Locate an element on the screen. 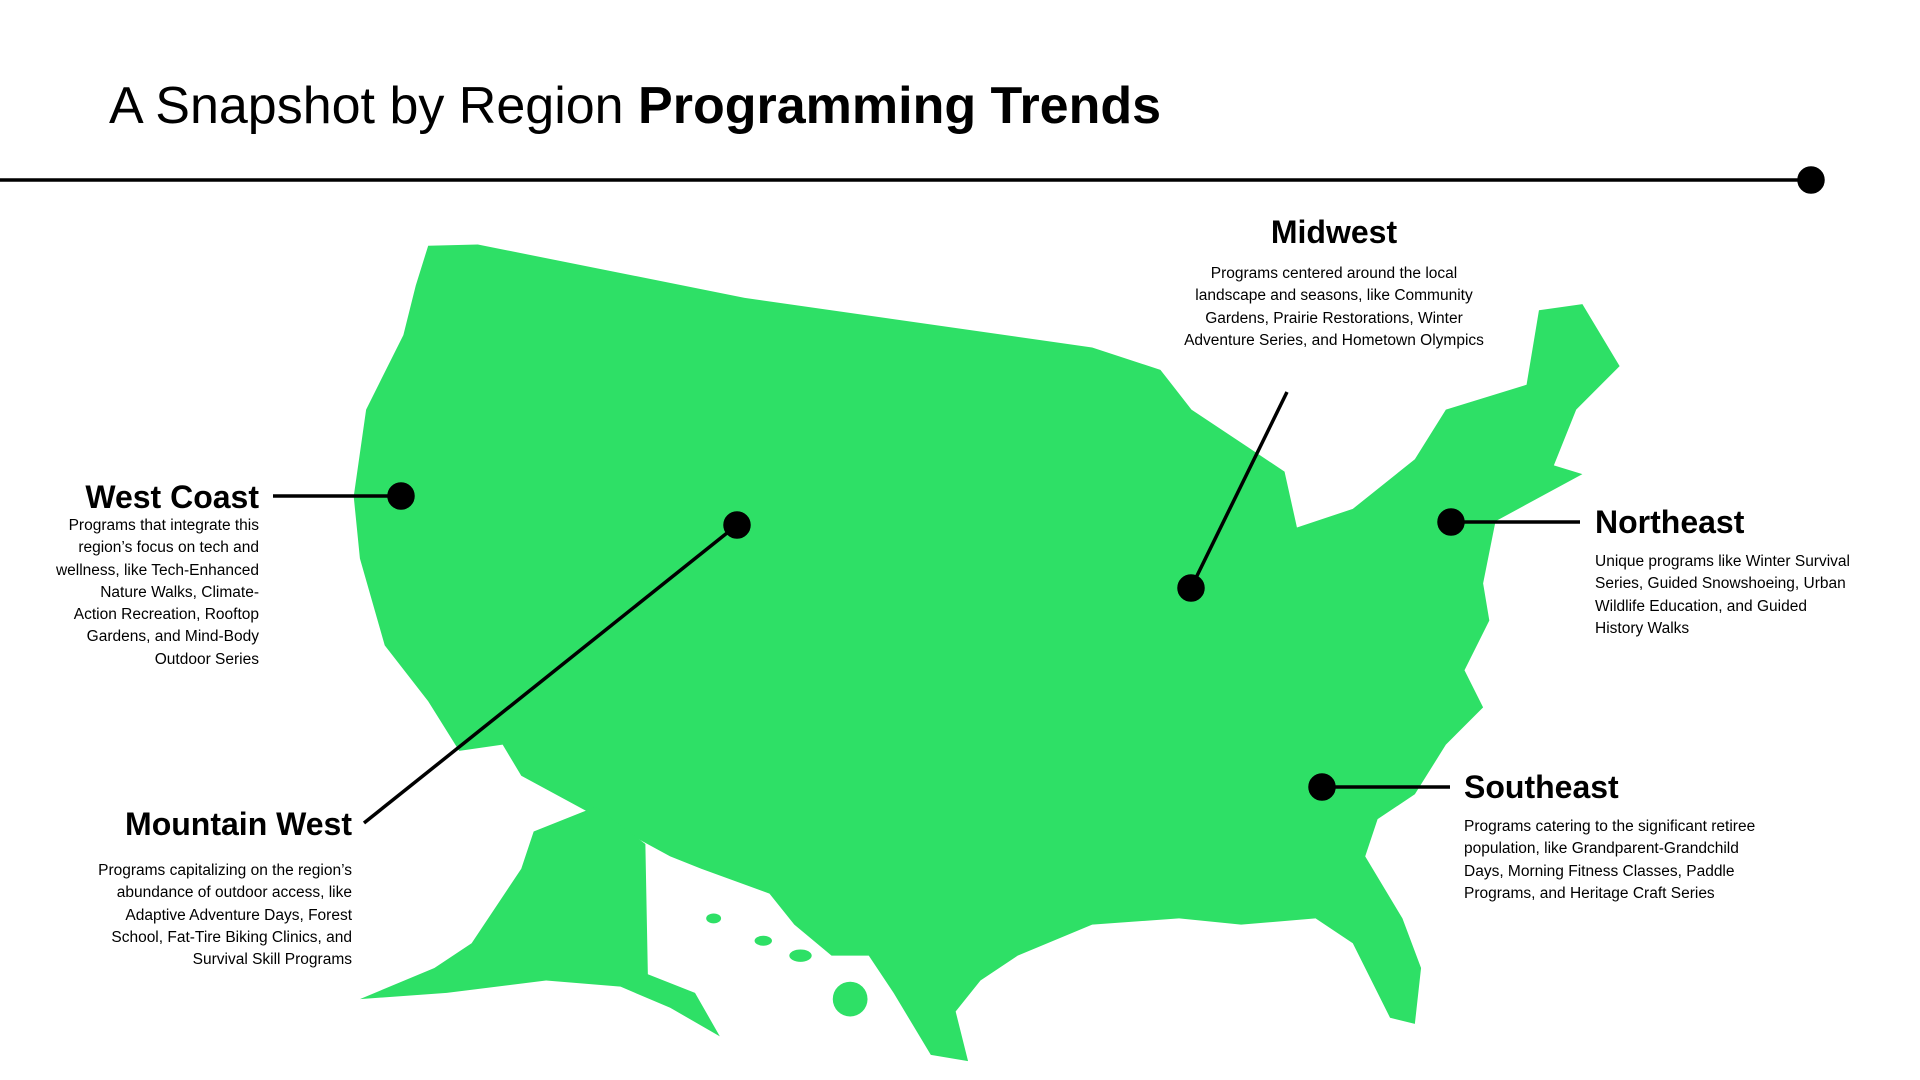 Image resolution: width=1920 pixels, height=1080 pixels. region-name: Mountain West is located at coordinates (238, 824).